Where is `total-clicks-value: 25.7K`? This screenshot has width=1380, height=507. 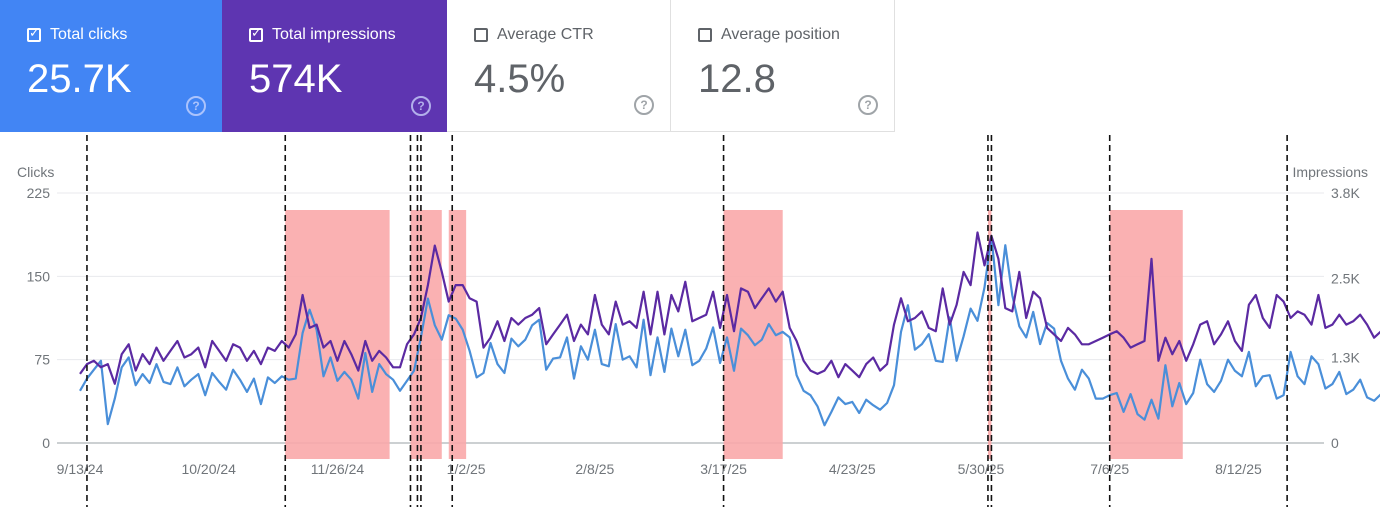
total-clicks-value: 25.7K is located at coordinates (79, 79).